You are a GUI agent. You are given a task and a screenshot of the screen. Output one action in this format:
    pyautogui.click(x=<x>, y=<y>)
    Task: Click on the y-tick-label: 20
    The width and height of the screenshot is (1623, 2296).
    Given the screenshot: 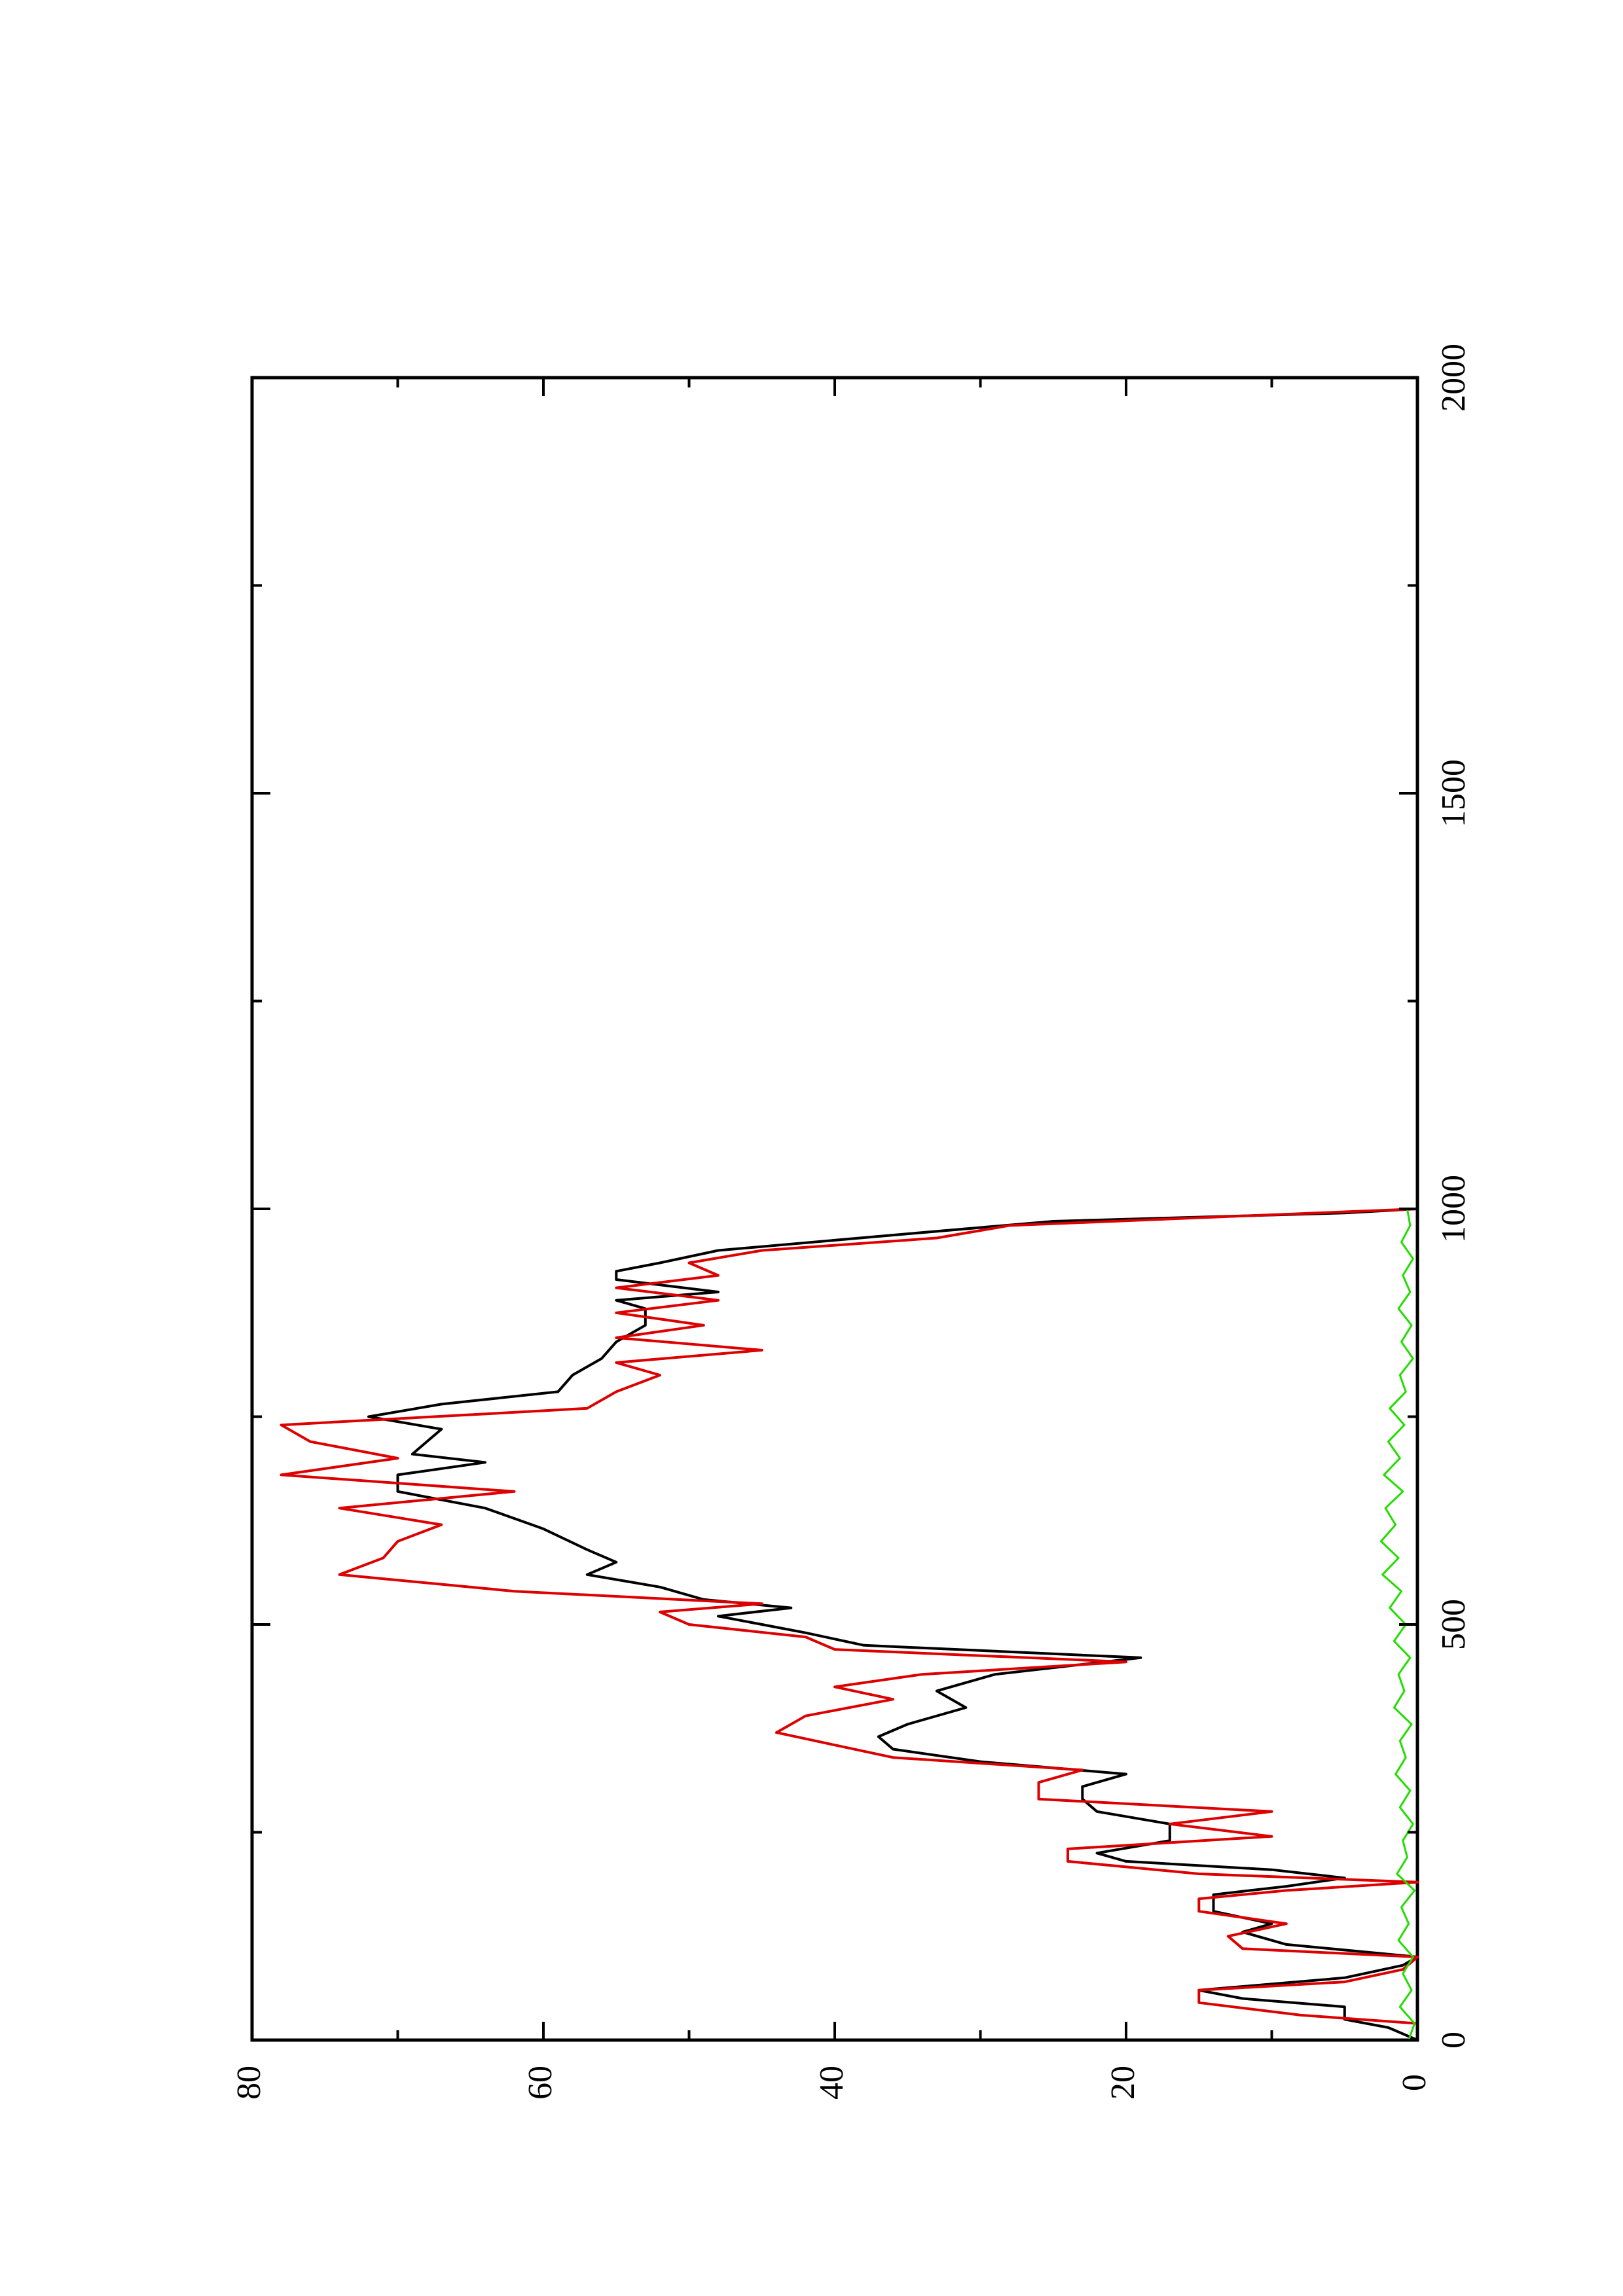 What is the action you would take?
    pyautogui.click(x=1123, y=2083)
    